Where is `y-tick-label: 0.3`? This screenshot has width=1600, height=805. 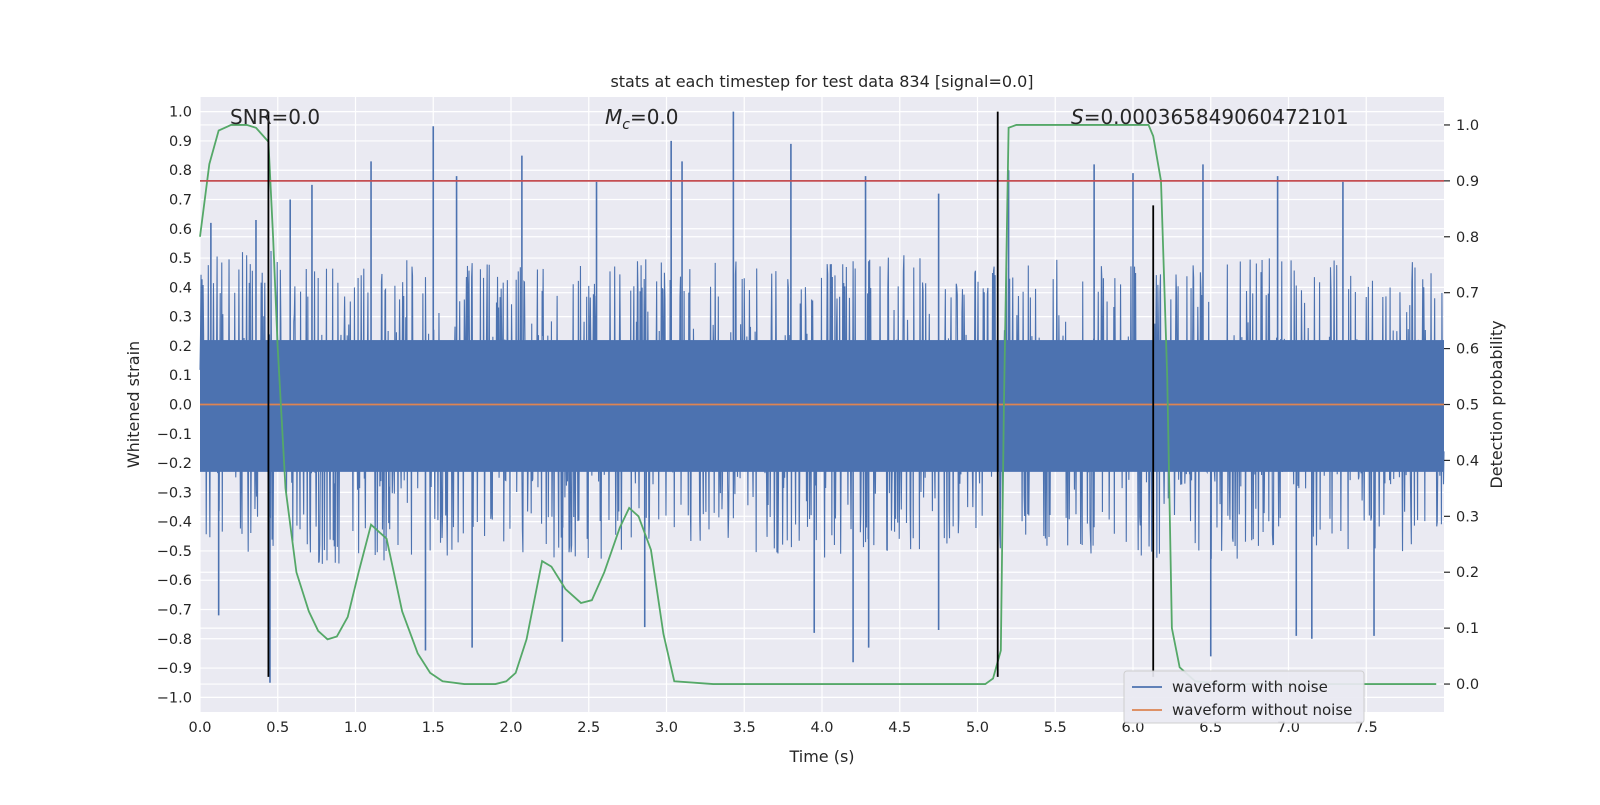
y-tick-label: 0.3 is located at coordinates (180, 318).